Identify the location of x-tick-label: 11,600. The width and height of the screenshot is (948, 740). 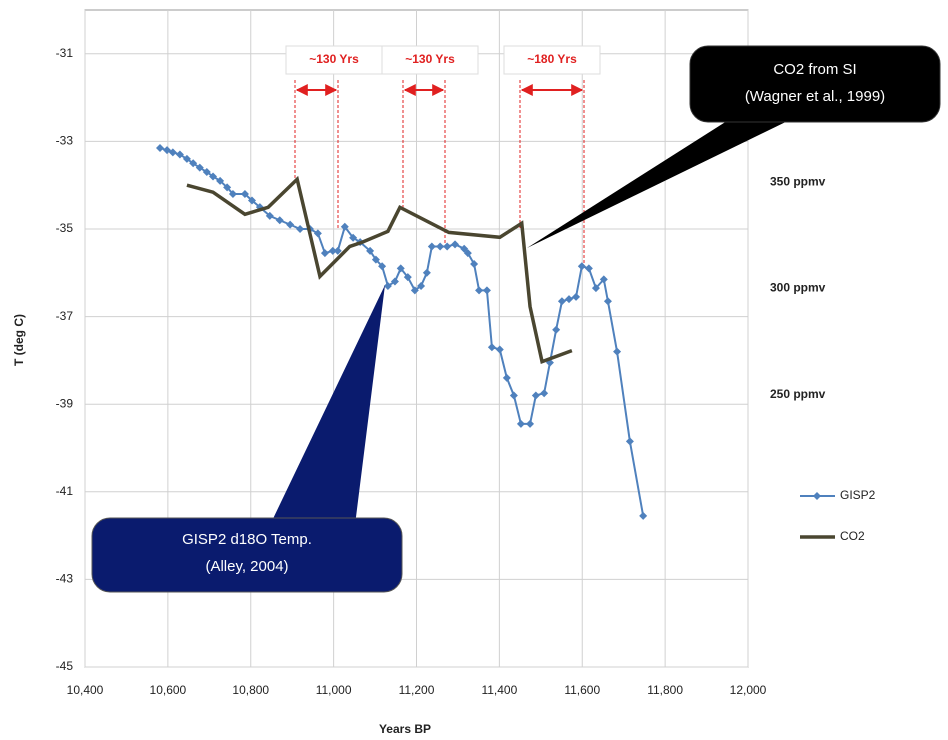
(582, 690).